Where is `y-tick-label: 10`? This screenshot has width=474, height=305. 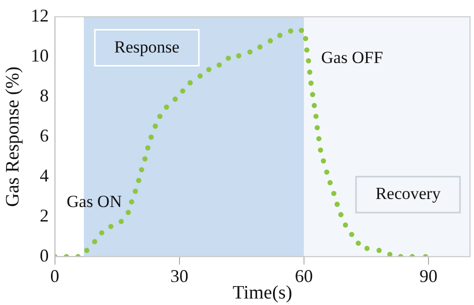 y-tick-label: 10 is located at coordinates (39, 56).